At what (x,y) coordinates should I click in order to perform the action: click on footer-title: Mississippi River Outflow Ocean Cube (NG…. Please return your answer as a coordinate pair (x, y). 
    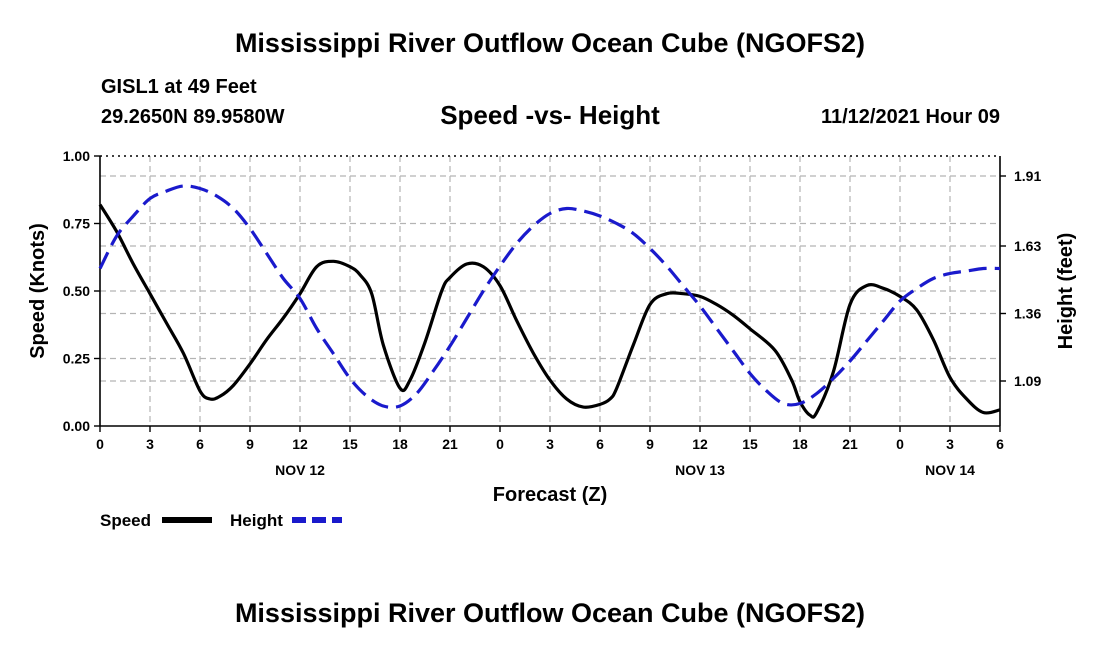
    Looking at the image, I should click on (550, 613).